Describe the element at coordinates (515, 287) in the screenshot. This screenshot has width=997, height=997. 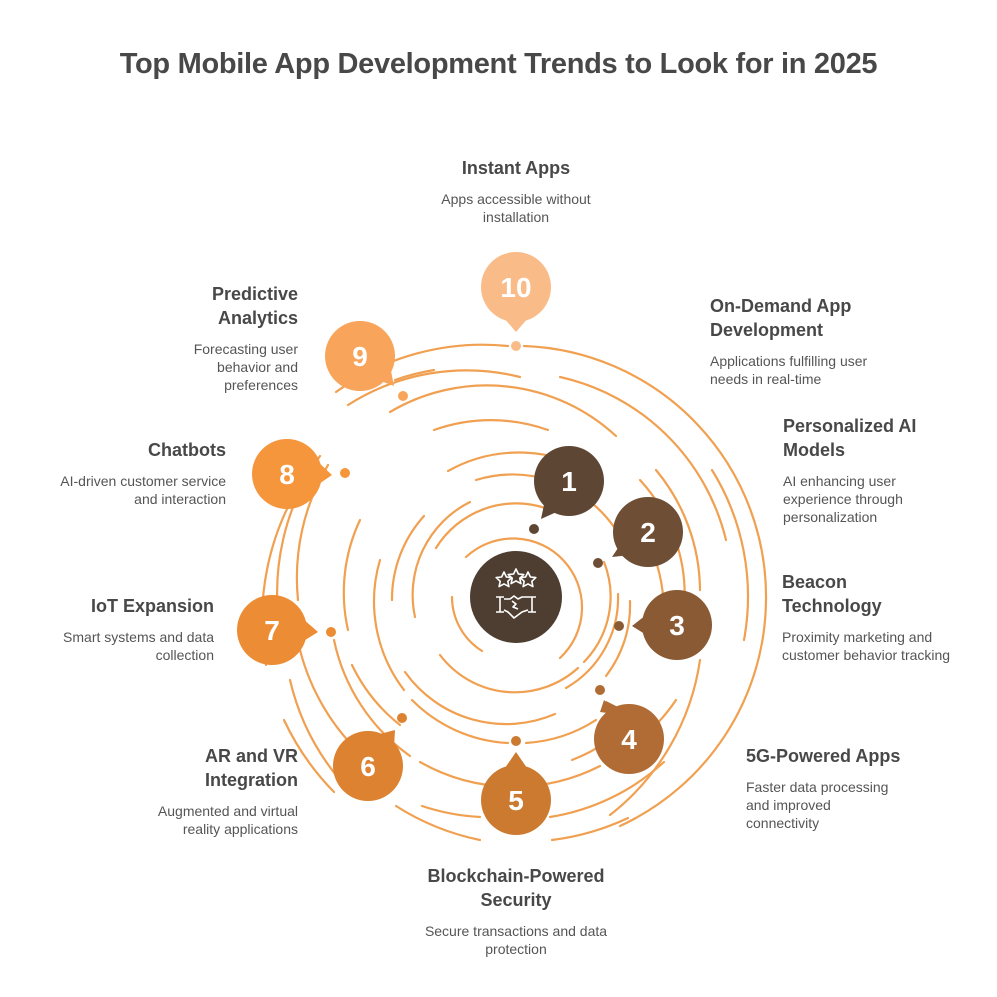
I see `badge-number-10: 10` at that location.